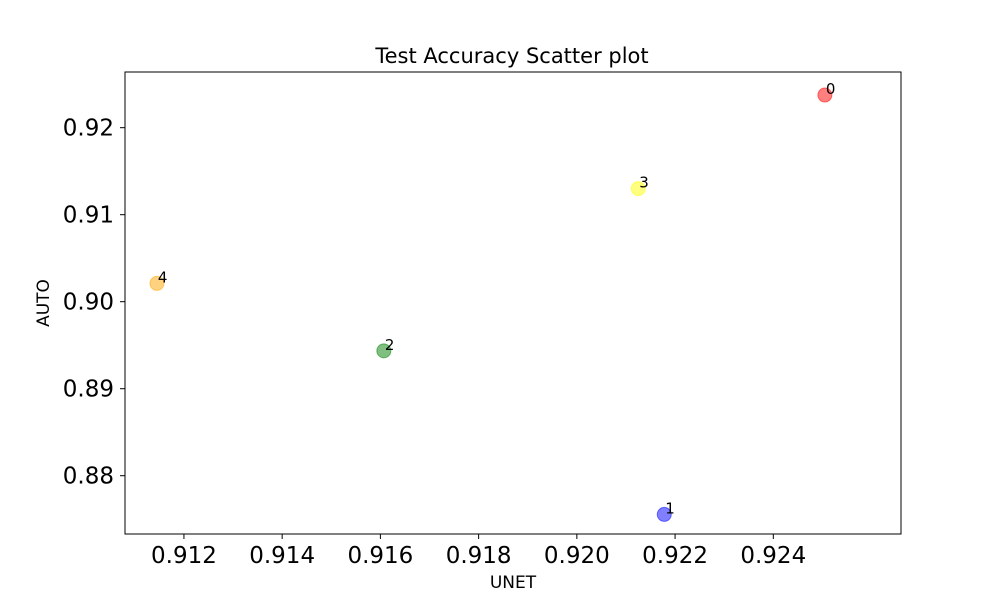  I want to click on point-label: 2, so click(390, 345).